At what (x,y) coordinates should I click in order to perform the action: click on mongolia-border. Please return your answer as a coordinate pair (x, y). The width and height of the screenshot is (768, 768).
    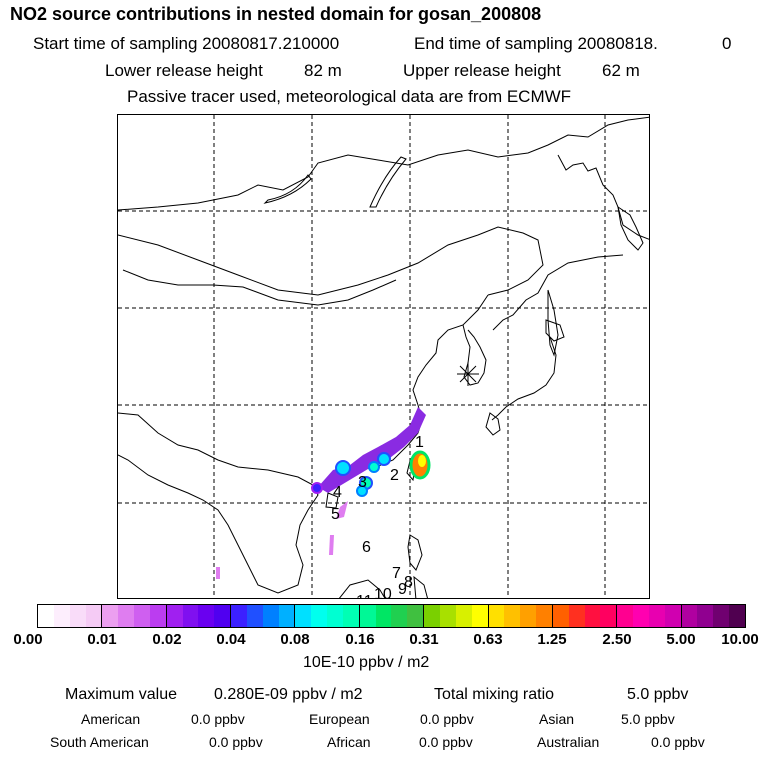
    Looking at the image, I should click on (259, 287).